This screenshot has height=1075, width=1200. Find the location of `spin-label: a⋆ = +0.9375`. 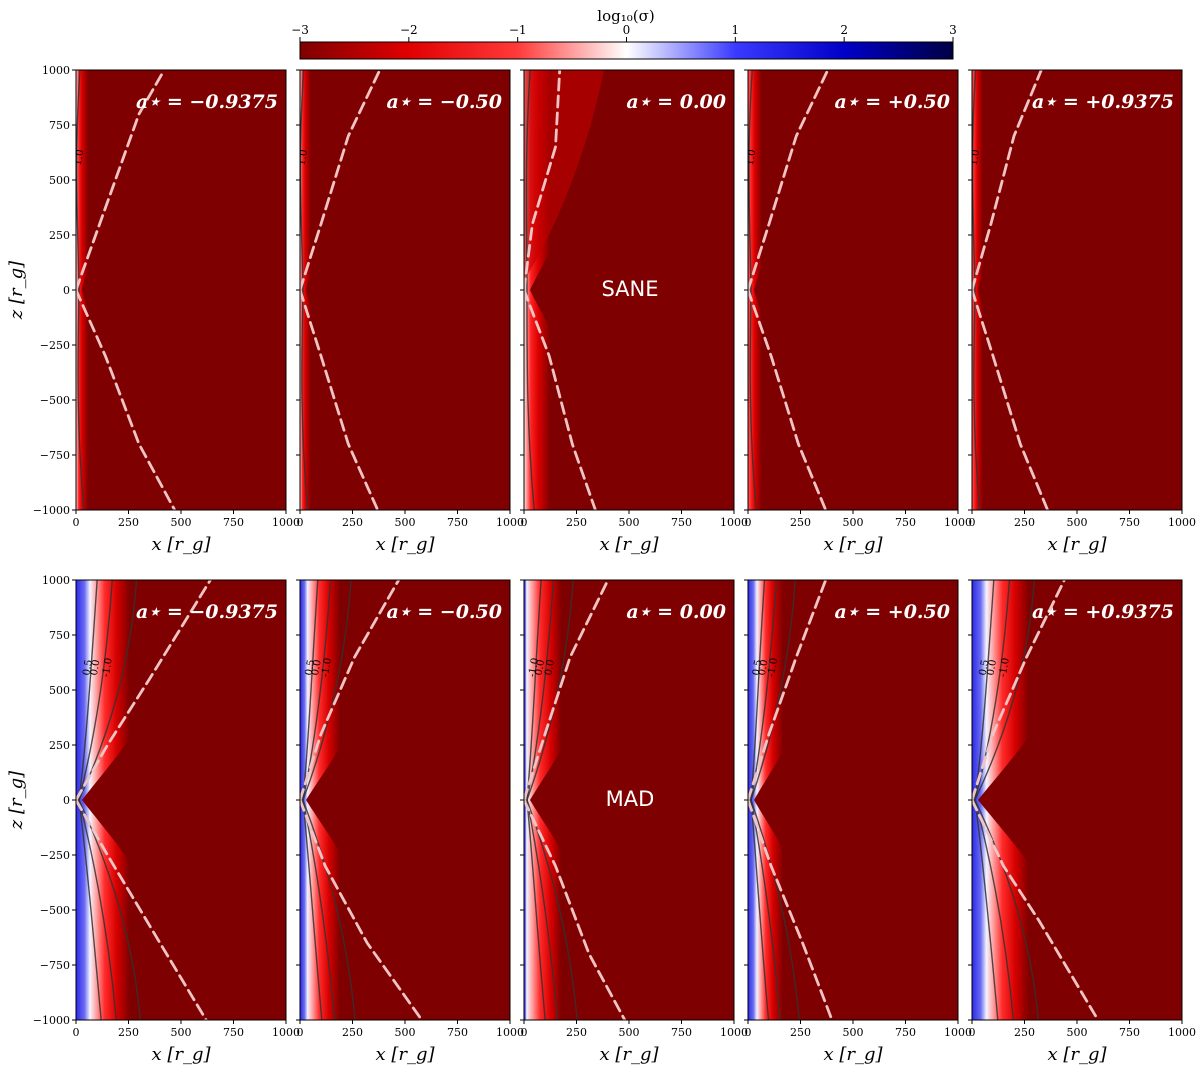

spin-label: a⋆ = +0.9375 is located at coordinates (1103, 102).